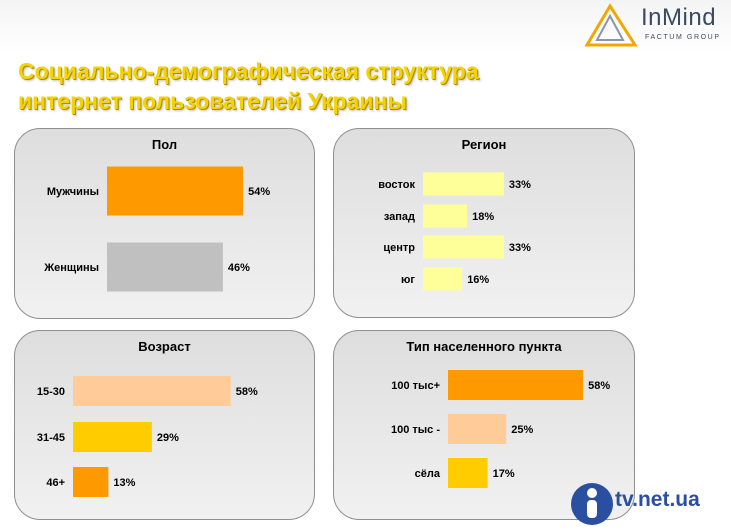  What do you see at coordinates (164, 346) in the screenshot?
I see `panel-title: Возраст` at bounding box center [164, 346].